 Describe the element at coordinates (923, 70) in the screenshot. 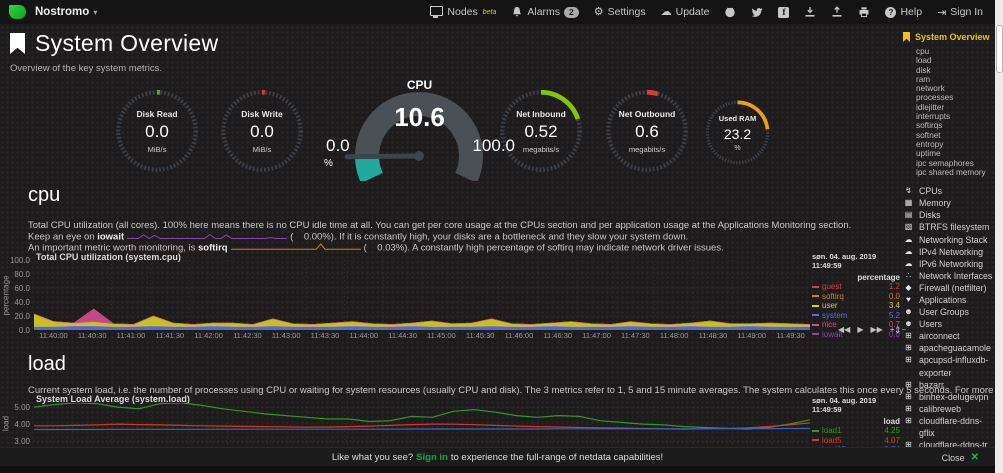

I see `sidebar-subitem-disk: disk` at that location.